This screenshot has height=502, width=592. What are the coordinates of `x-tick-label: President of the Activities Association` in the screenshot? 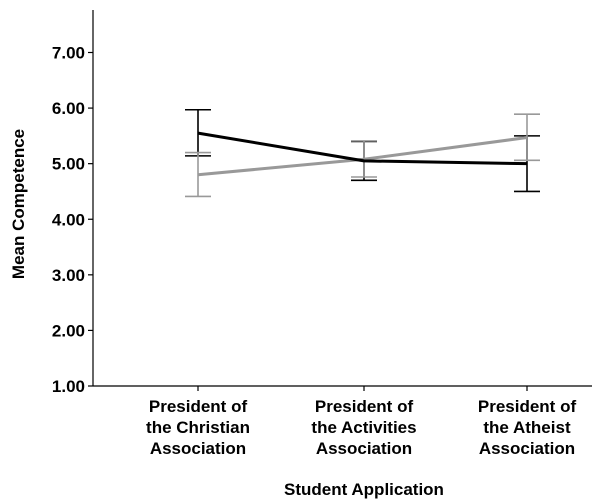 It's located at (363, 427).